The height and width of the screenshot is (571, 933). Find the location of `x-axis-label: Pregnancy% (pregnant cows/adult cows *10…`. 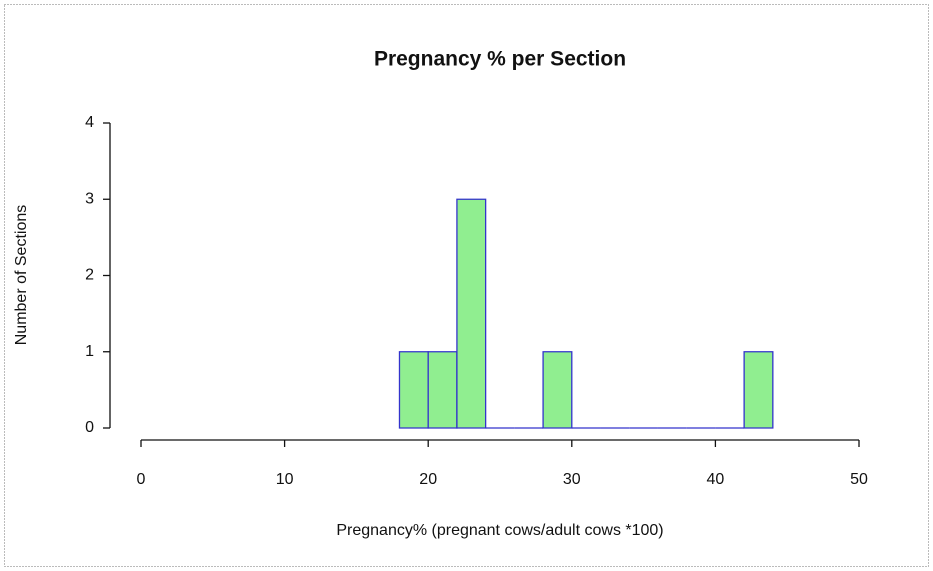

x-axis-label: Pregnancy% (pregnant cows/adult cows *10… is located at coordinates (499, 530).